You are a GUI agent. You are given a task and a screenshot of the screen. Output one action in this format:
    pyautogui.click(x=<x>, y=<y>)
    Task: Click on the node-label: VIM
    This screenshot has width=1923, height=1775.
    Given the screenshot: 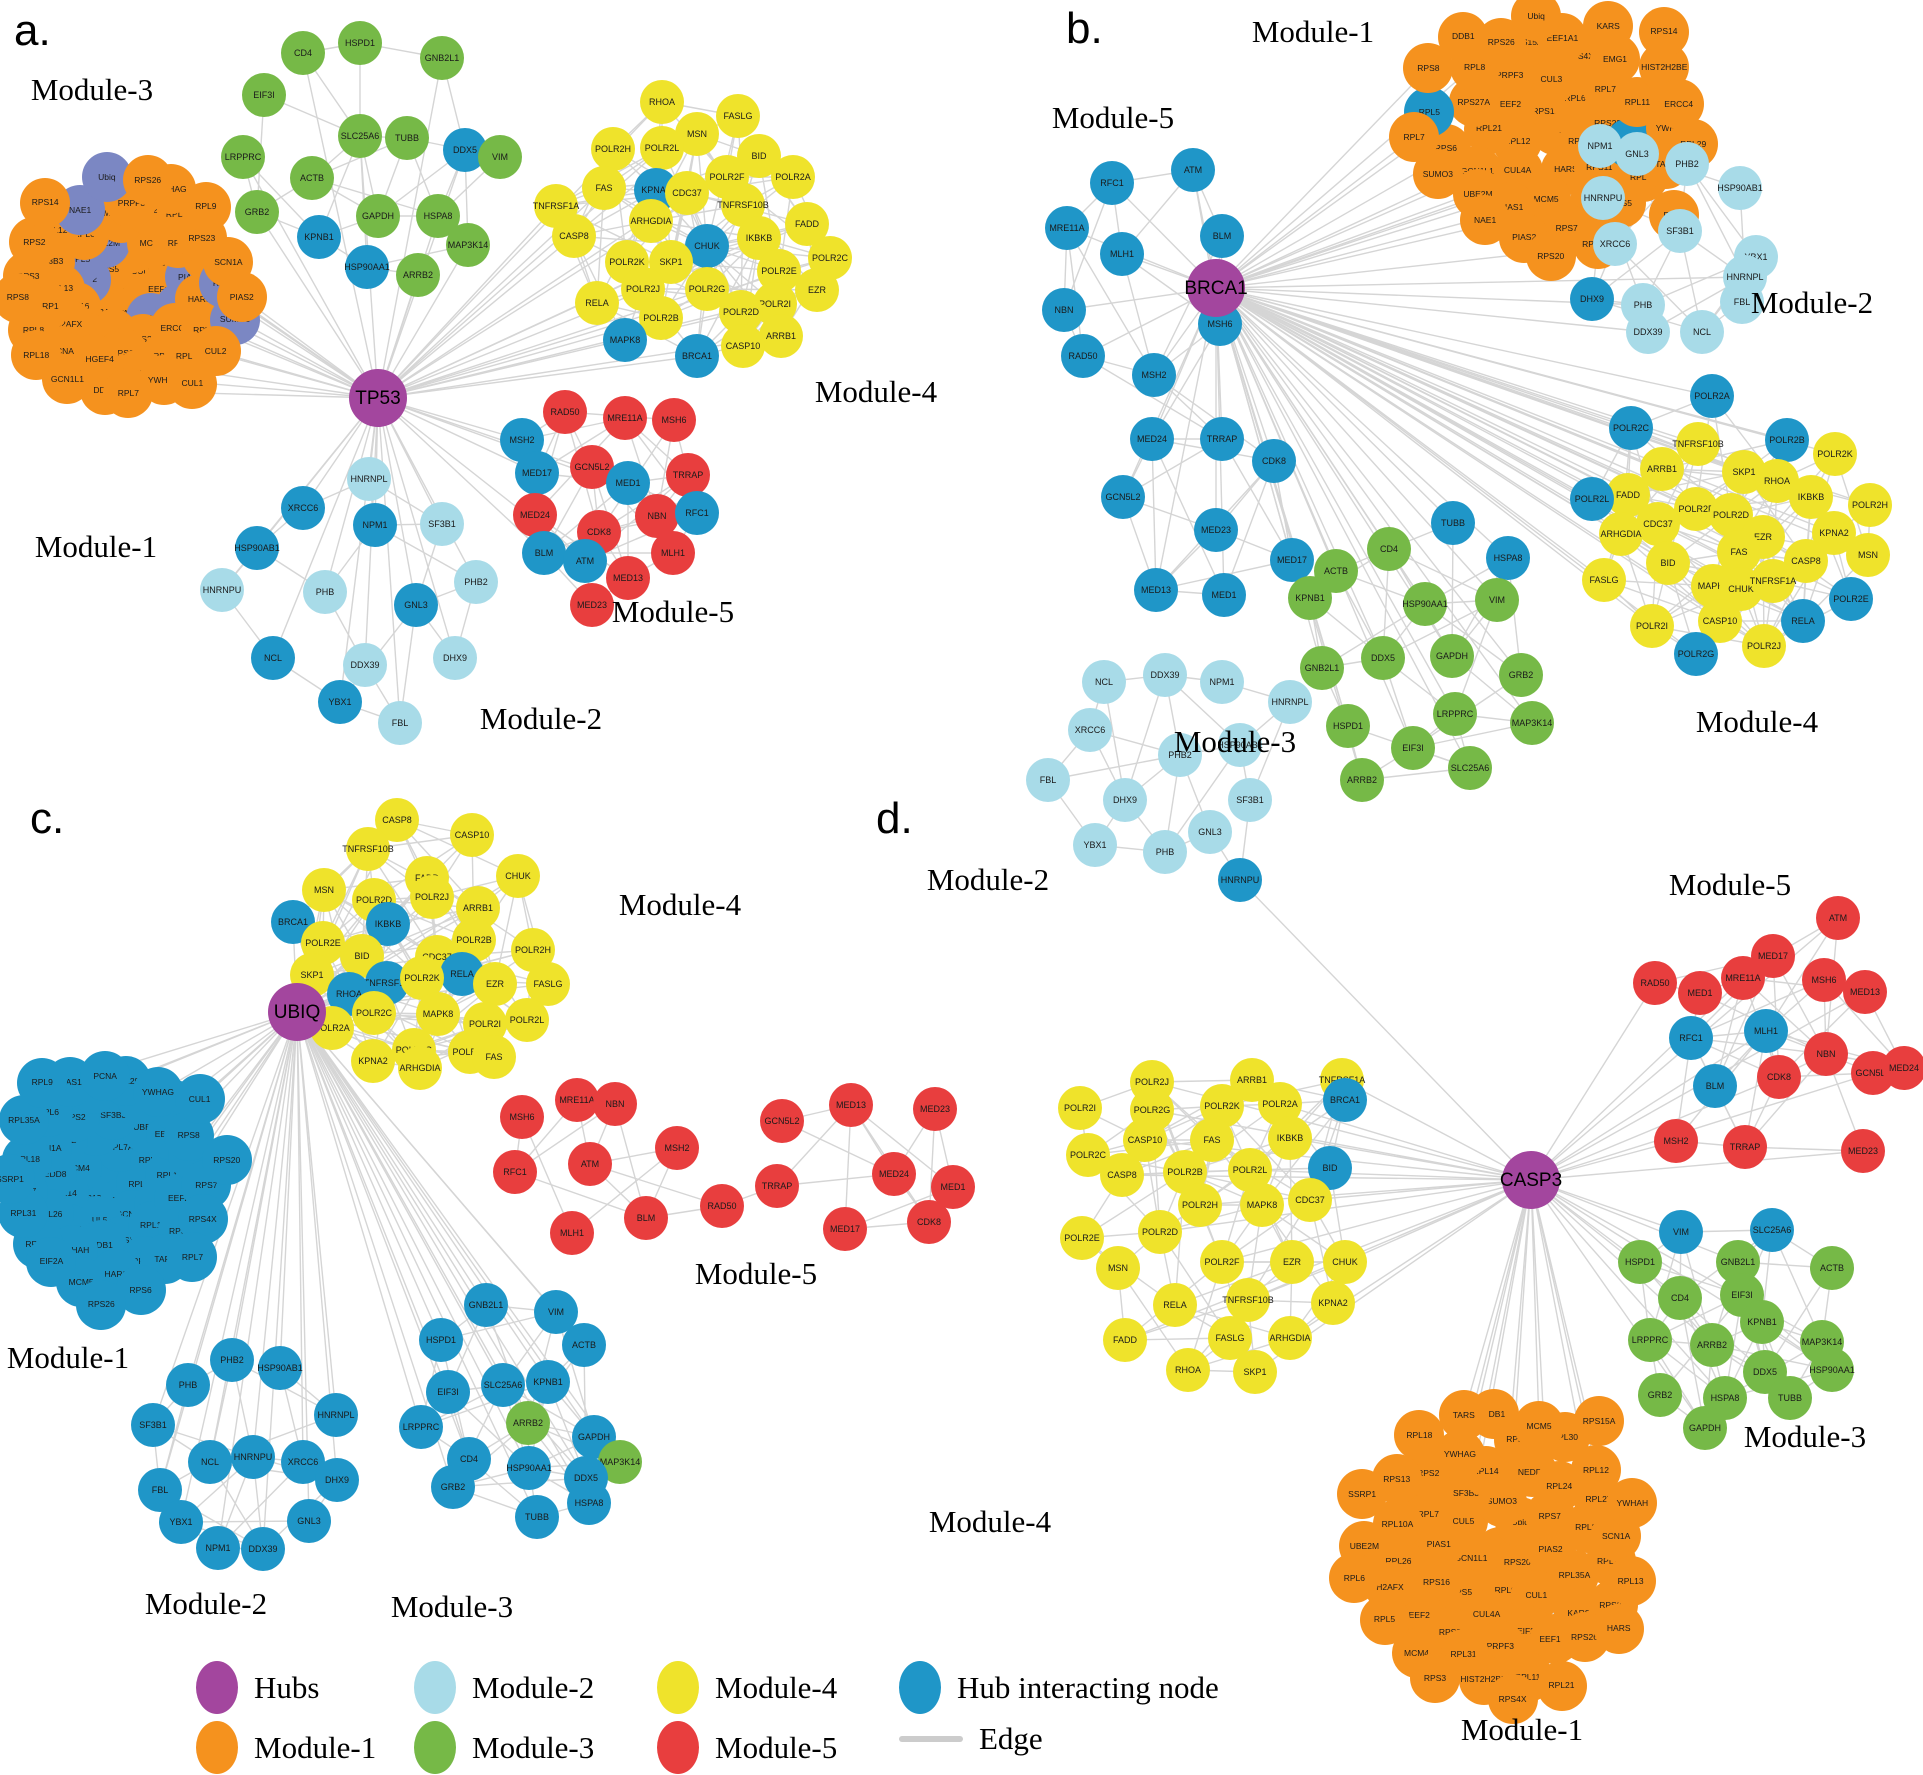 What is the action you would take?
    pyautogui.click(x=499, y=156)
    